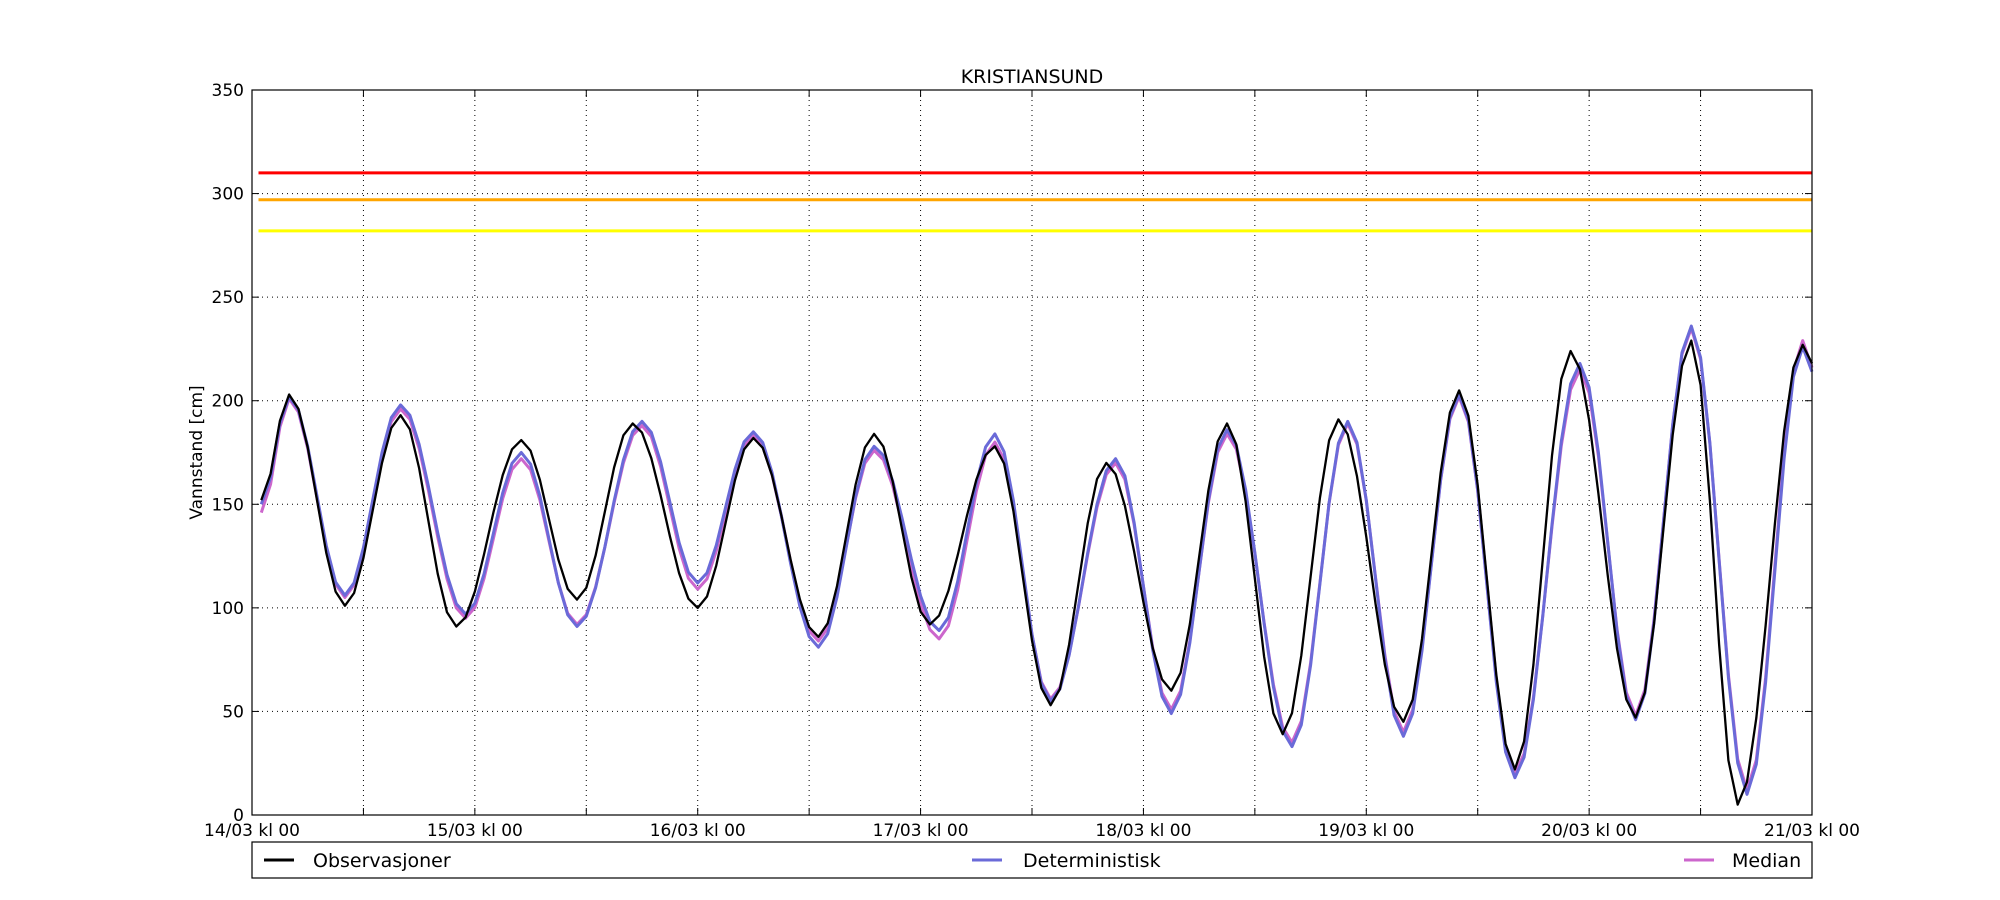  What do you see at coordinates (1589, 831) in the screenshot?
I see `x-tick-label: 20/03 kl 00` at bounding box center [1589, 831].